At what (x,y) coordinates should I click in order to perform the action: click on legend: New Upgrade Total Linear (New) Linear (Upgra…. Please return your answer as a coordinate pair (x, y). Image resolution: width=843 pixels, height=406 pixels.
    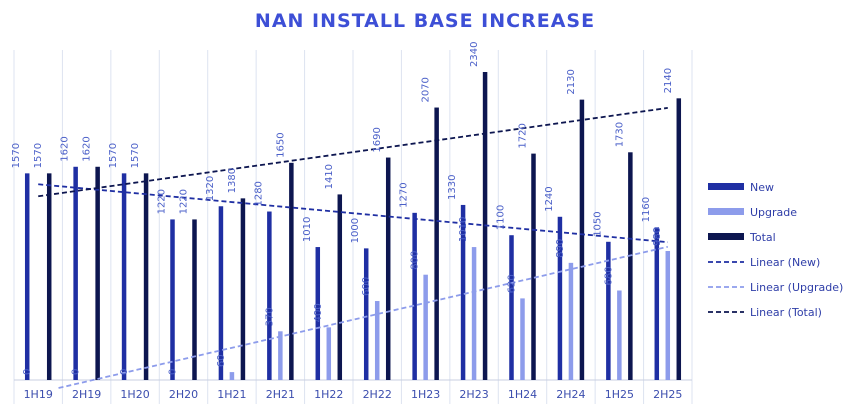
    Looking at the image, I should click on (775, 250).